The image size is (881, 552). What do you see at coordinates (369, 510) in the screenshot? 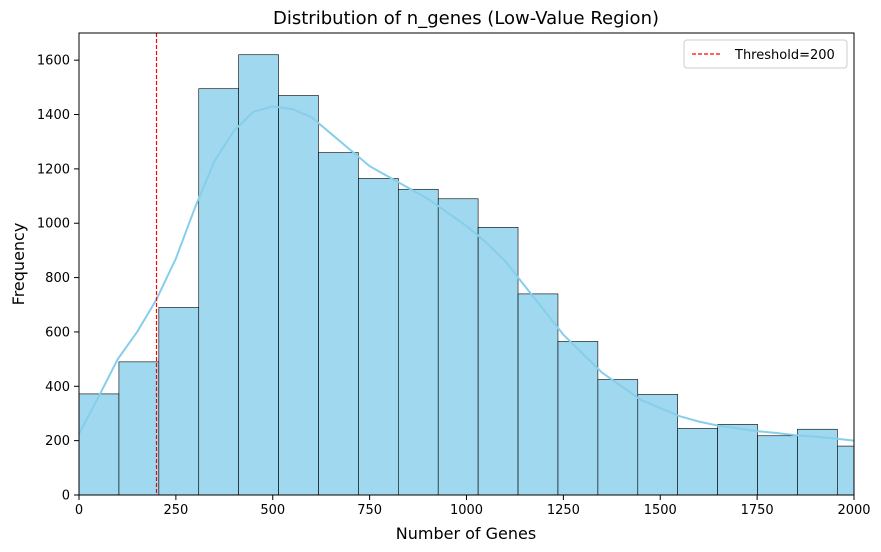
I see `x-tick-label: 750` at bounding box center [369, 510].